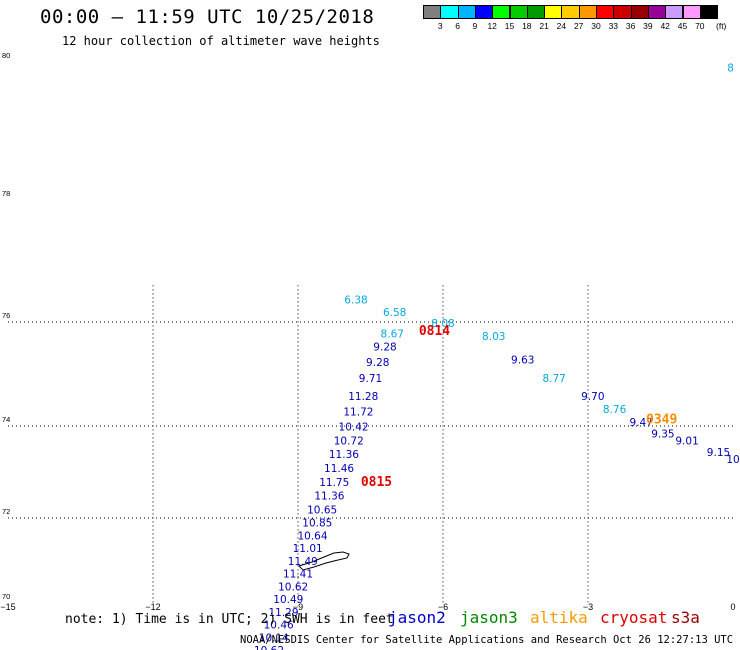 This screenshot has width=740, height=650. I want to click on wave-height-label: 11.46, so click(339, 469).